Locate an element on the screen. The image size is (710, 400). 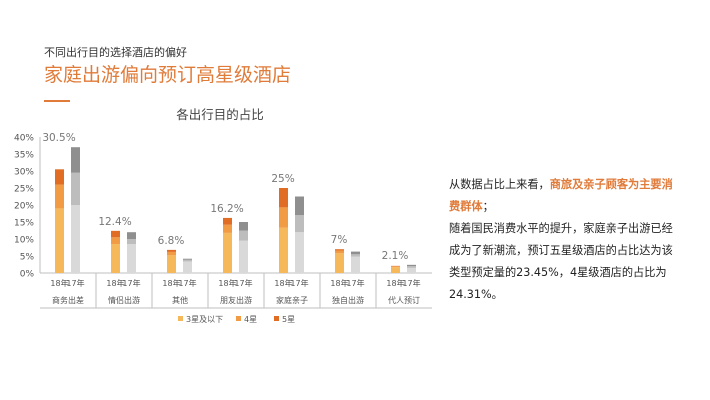
y-tick-label: 0% is located at coordinates (27, 275).